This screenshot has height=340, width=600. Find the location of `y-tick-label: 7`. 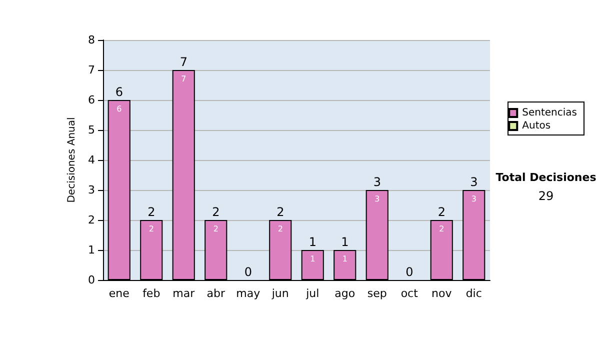

y-tick-label: 7 is located at coordinates (91, 70).